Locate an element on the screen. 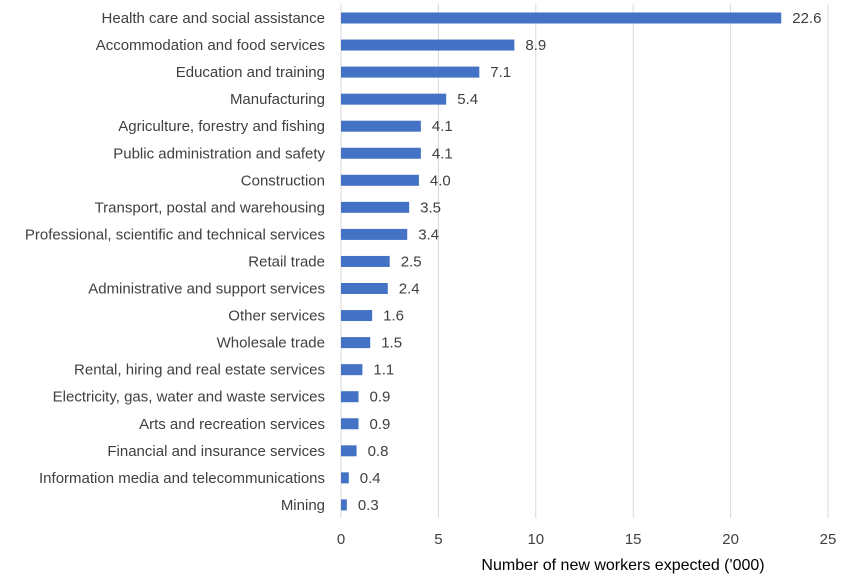 This screenshot has width=865, height=586. x-tick-label: 5 is located at coordinates (438, 539).